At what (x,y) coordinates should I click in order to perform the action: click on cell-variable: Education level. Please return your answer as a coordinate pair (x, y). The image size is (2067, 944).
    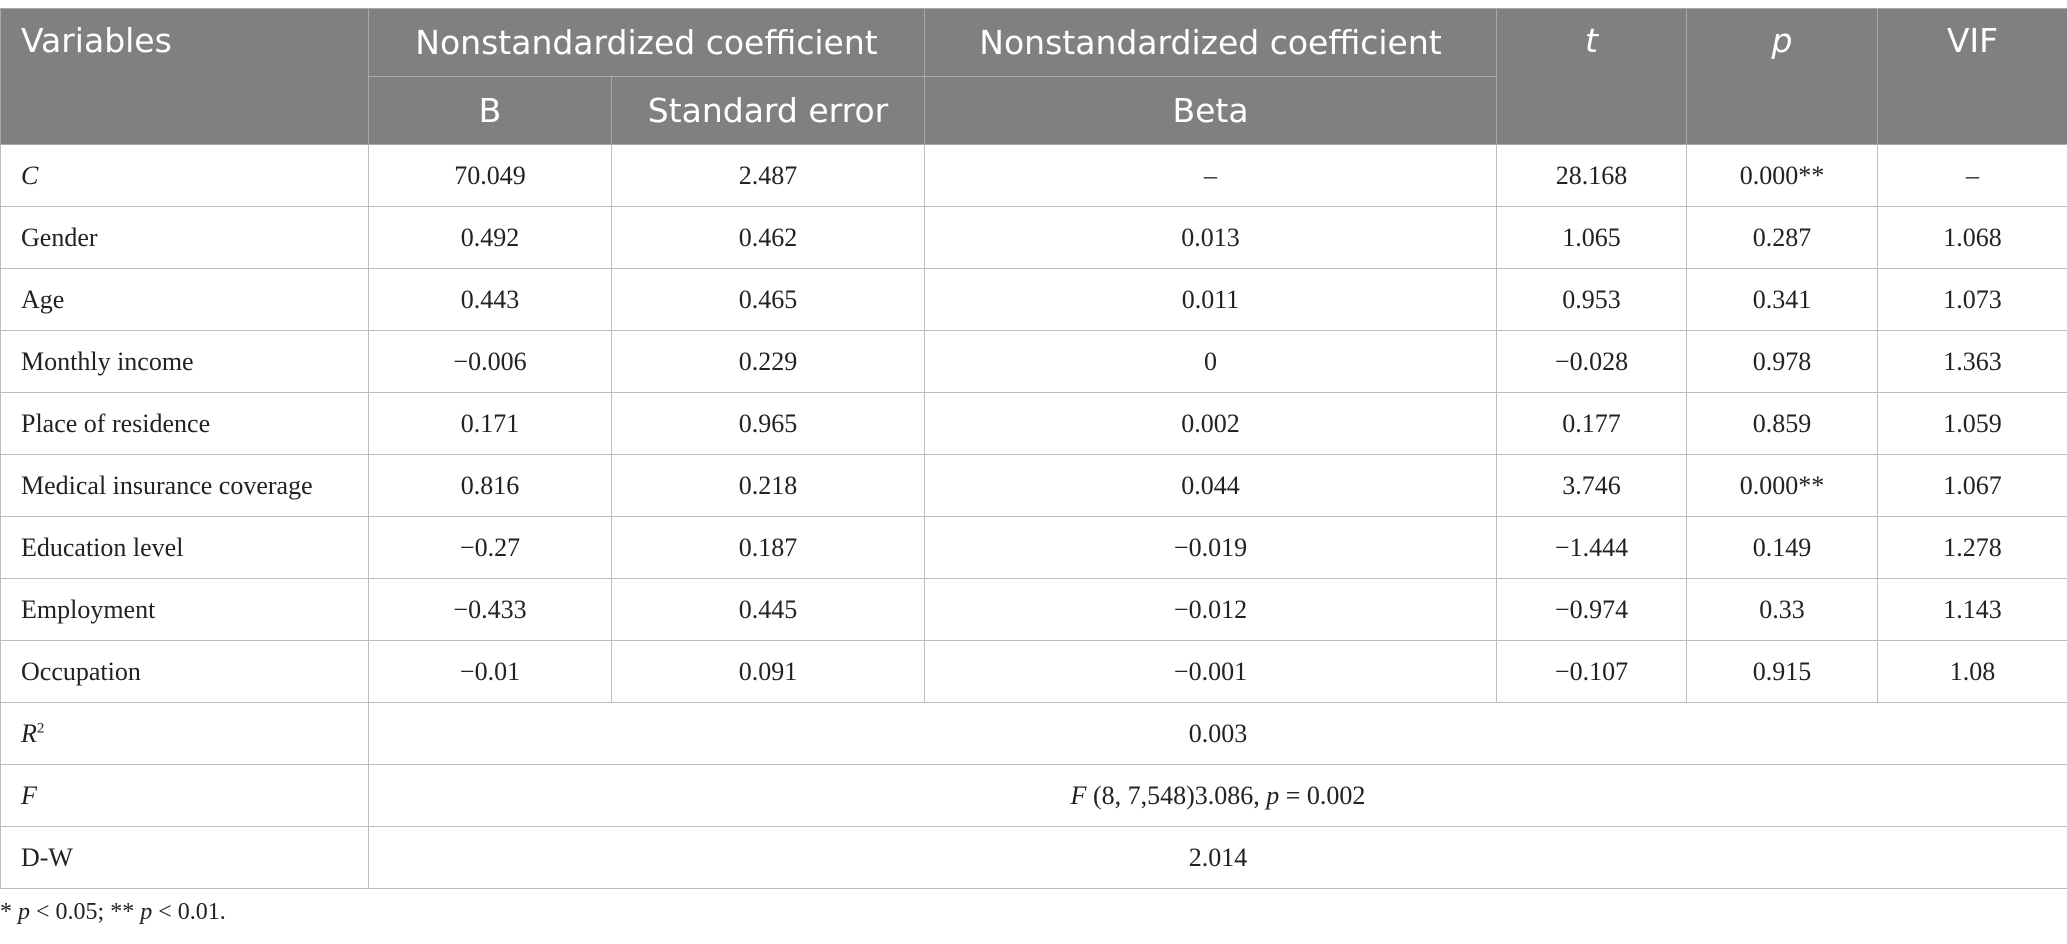
    Looking at the image, I should click on (184, 547).